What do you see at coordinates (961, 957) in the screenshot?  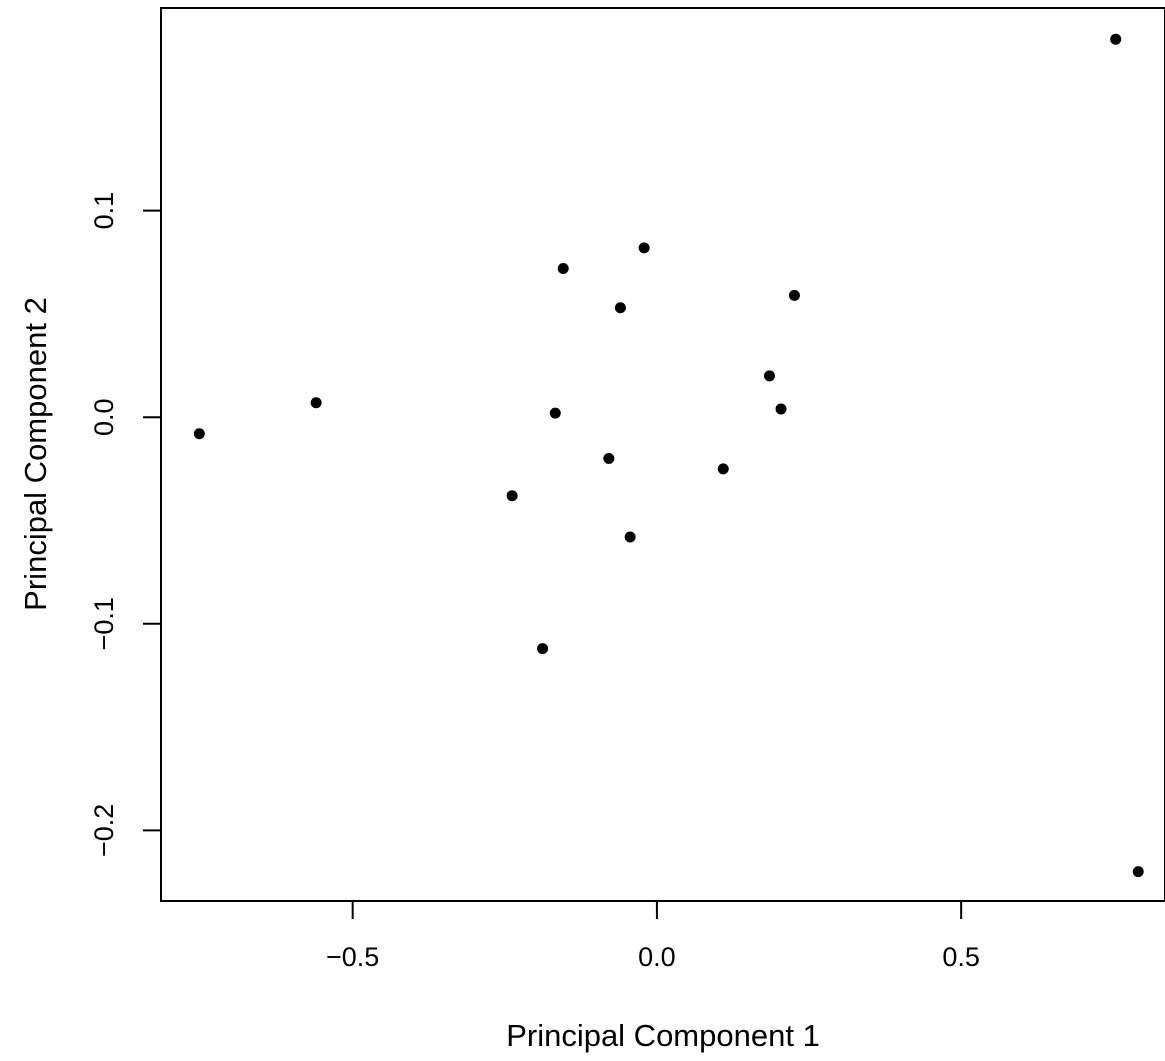 I see `x-tick-label: 0.5` at bounding box center [961, 957].